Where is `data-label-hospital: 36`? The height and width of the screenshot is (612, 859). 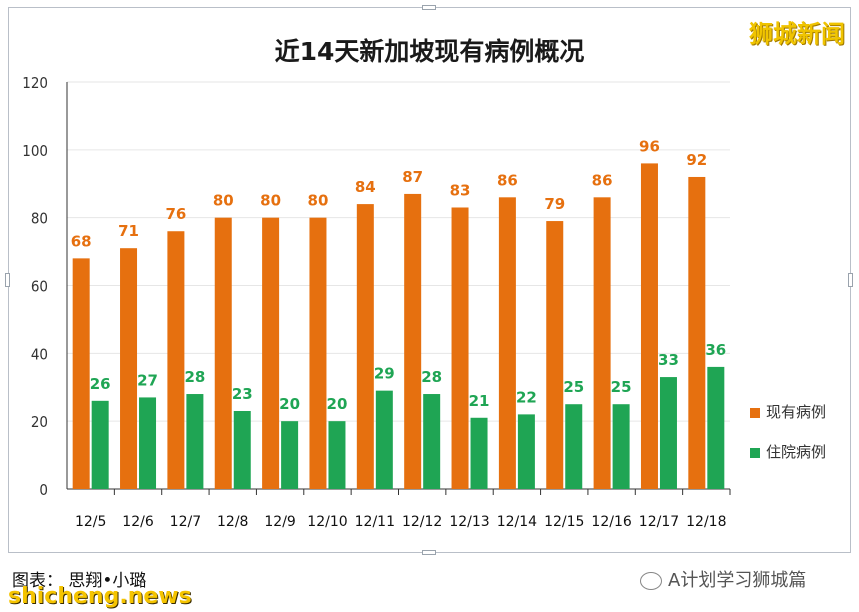
data-label-hospital: 36 is located at coordinates (715, 350).